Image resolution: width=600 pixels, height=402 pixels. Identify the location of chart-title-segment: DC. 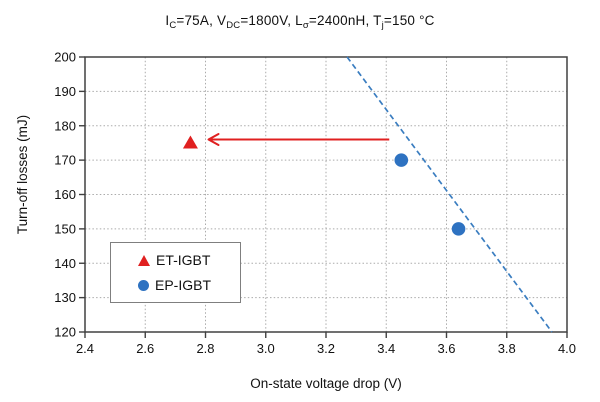
(233, 25).